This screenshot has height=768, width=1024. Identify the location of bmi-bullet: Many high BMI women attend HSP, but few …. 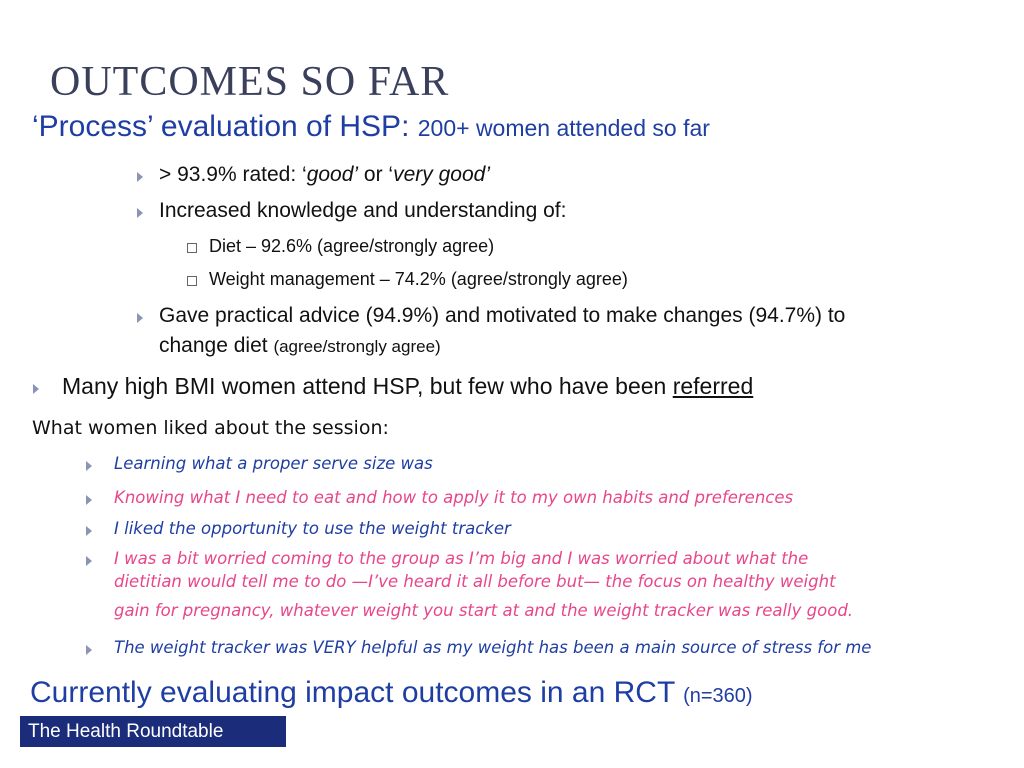
(407, 386).